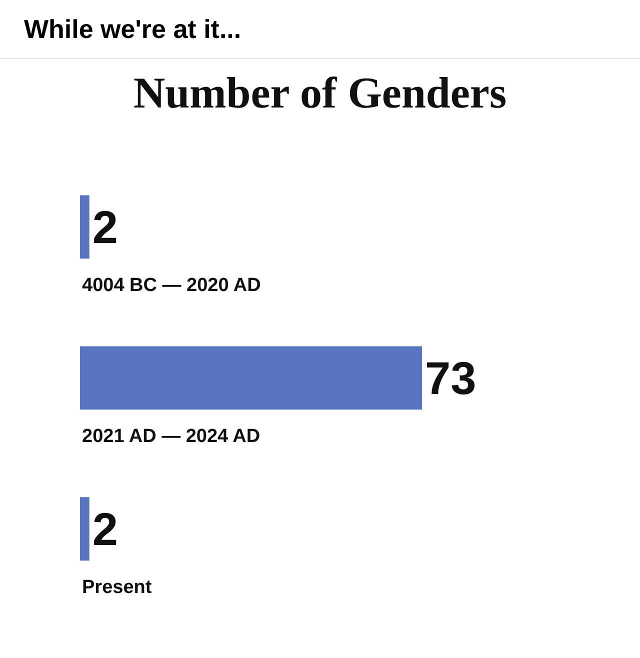 Image resolution: width=640 pixels, height=658 pixels. What do you see at coordinates (320, 93) in the screenshot?
I see `chart-subtitle: Number of Genders` at bounding box center [320, 93].